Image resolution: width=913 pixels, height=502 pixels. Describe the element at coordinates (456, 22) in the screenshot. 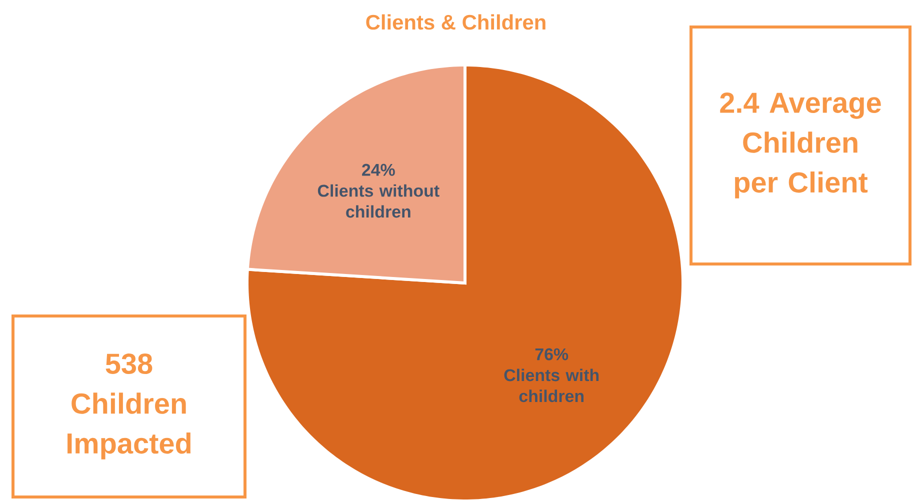

I see `chart-title: Clients & Children` at that location.